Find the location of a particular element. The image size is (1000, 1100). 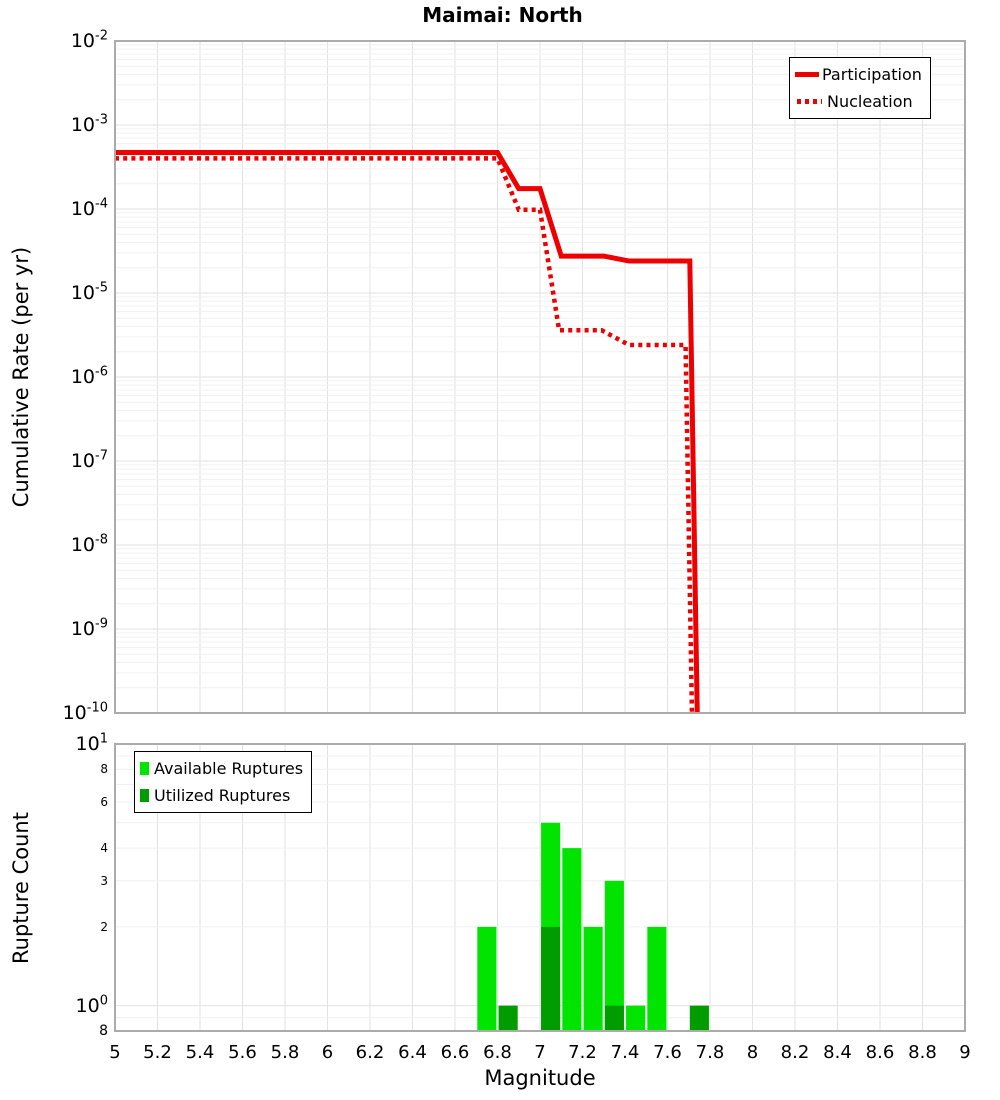

rupture-bars is located at coordinates (593, 926).